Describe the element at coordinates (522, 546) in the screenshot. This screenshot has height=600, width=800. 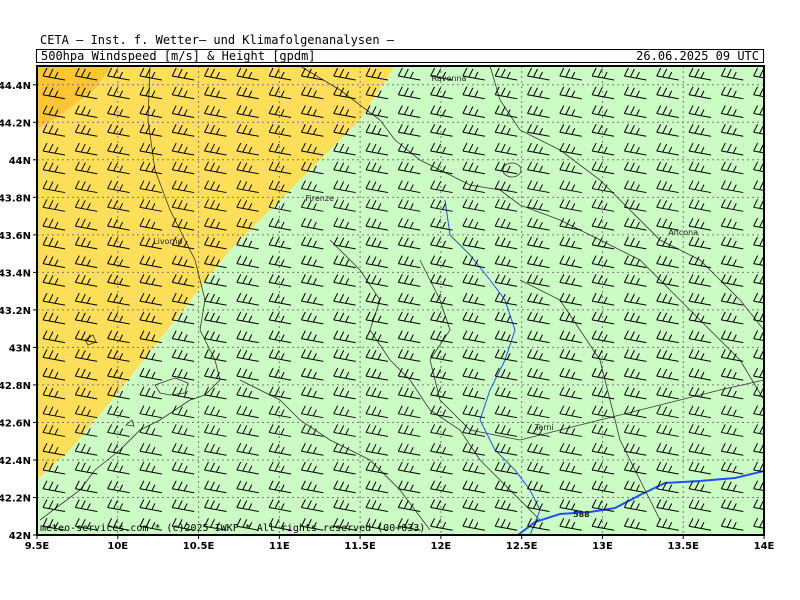
I see `x-tick-label: 12.5E` at that location.